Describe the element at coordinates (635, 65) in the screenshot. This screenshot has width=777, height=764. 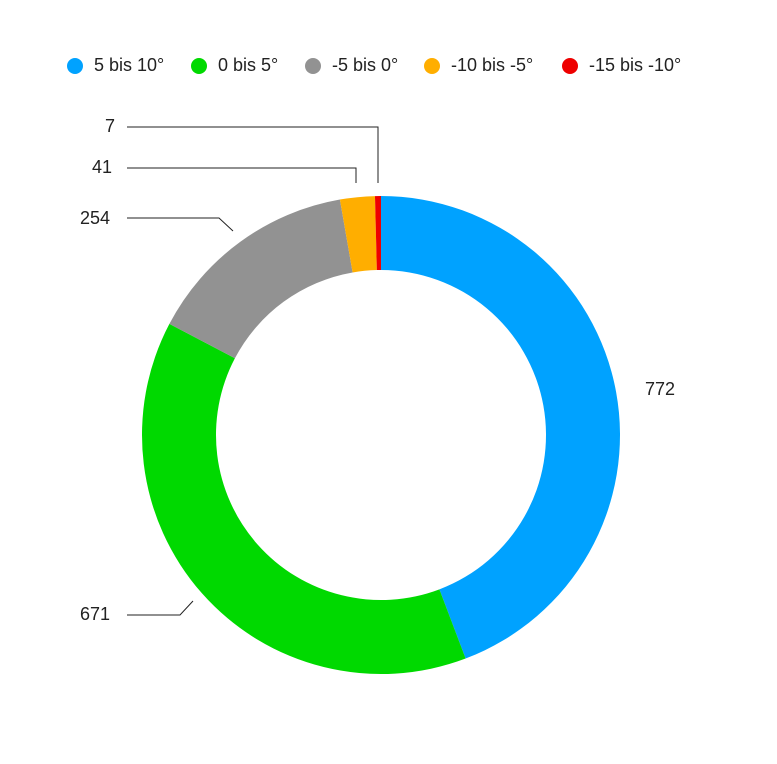
I see `legend-label: -15 bis -10°` at that location.